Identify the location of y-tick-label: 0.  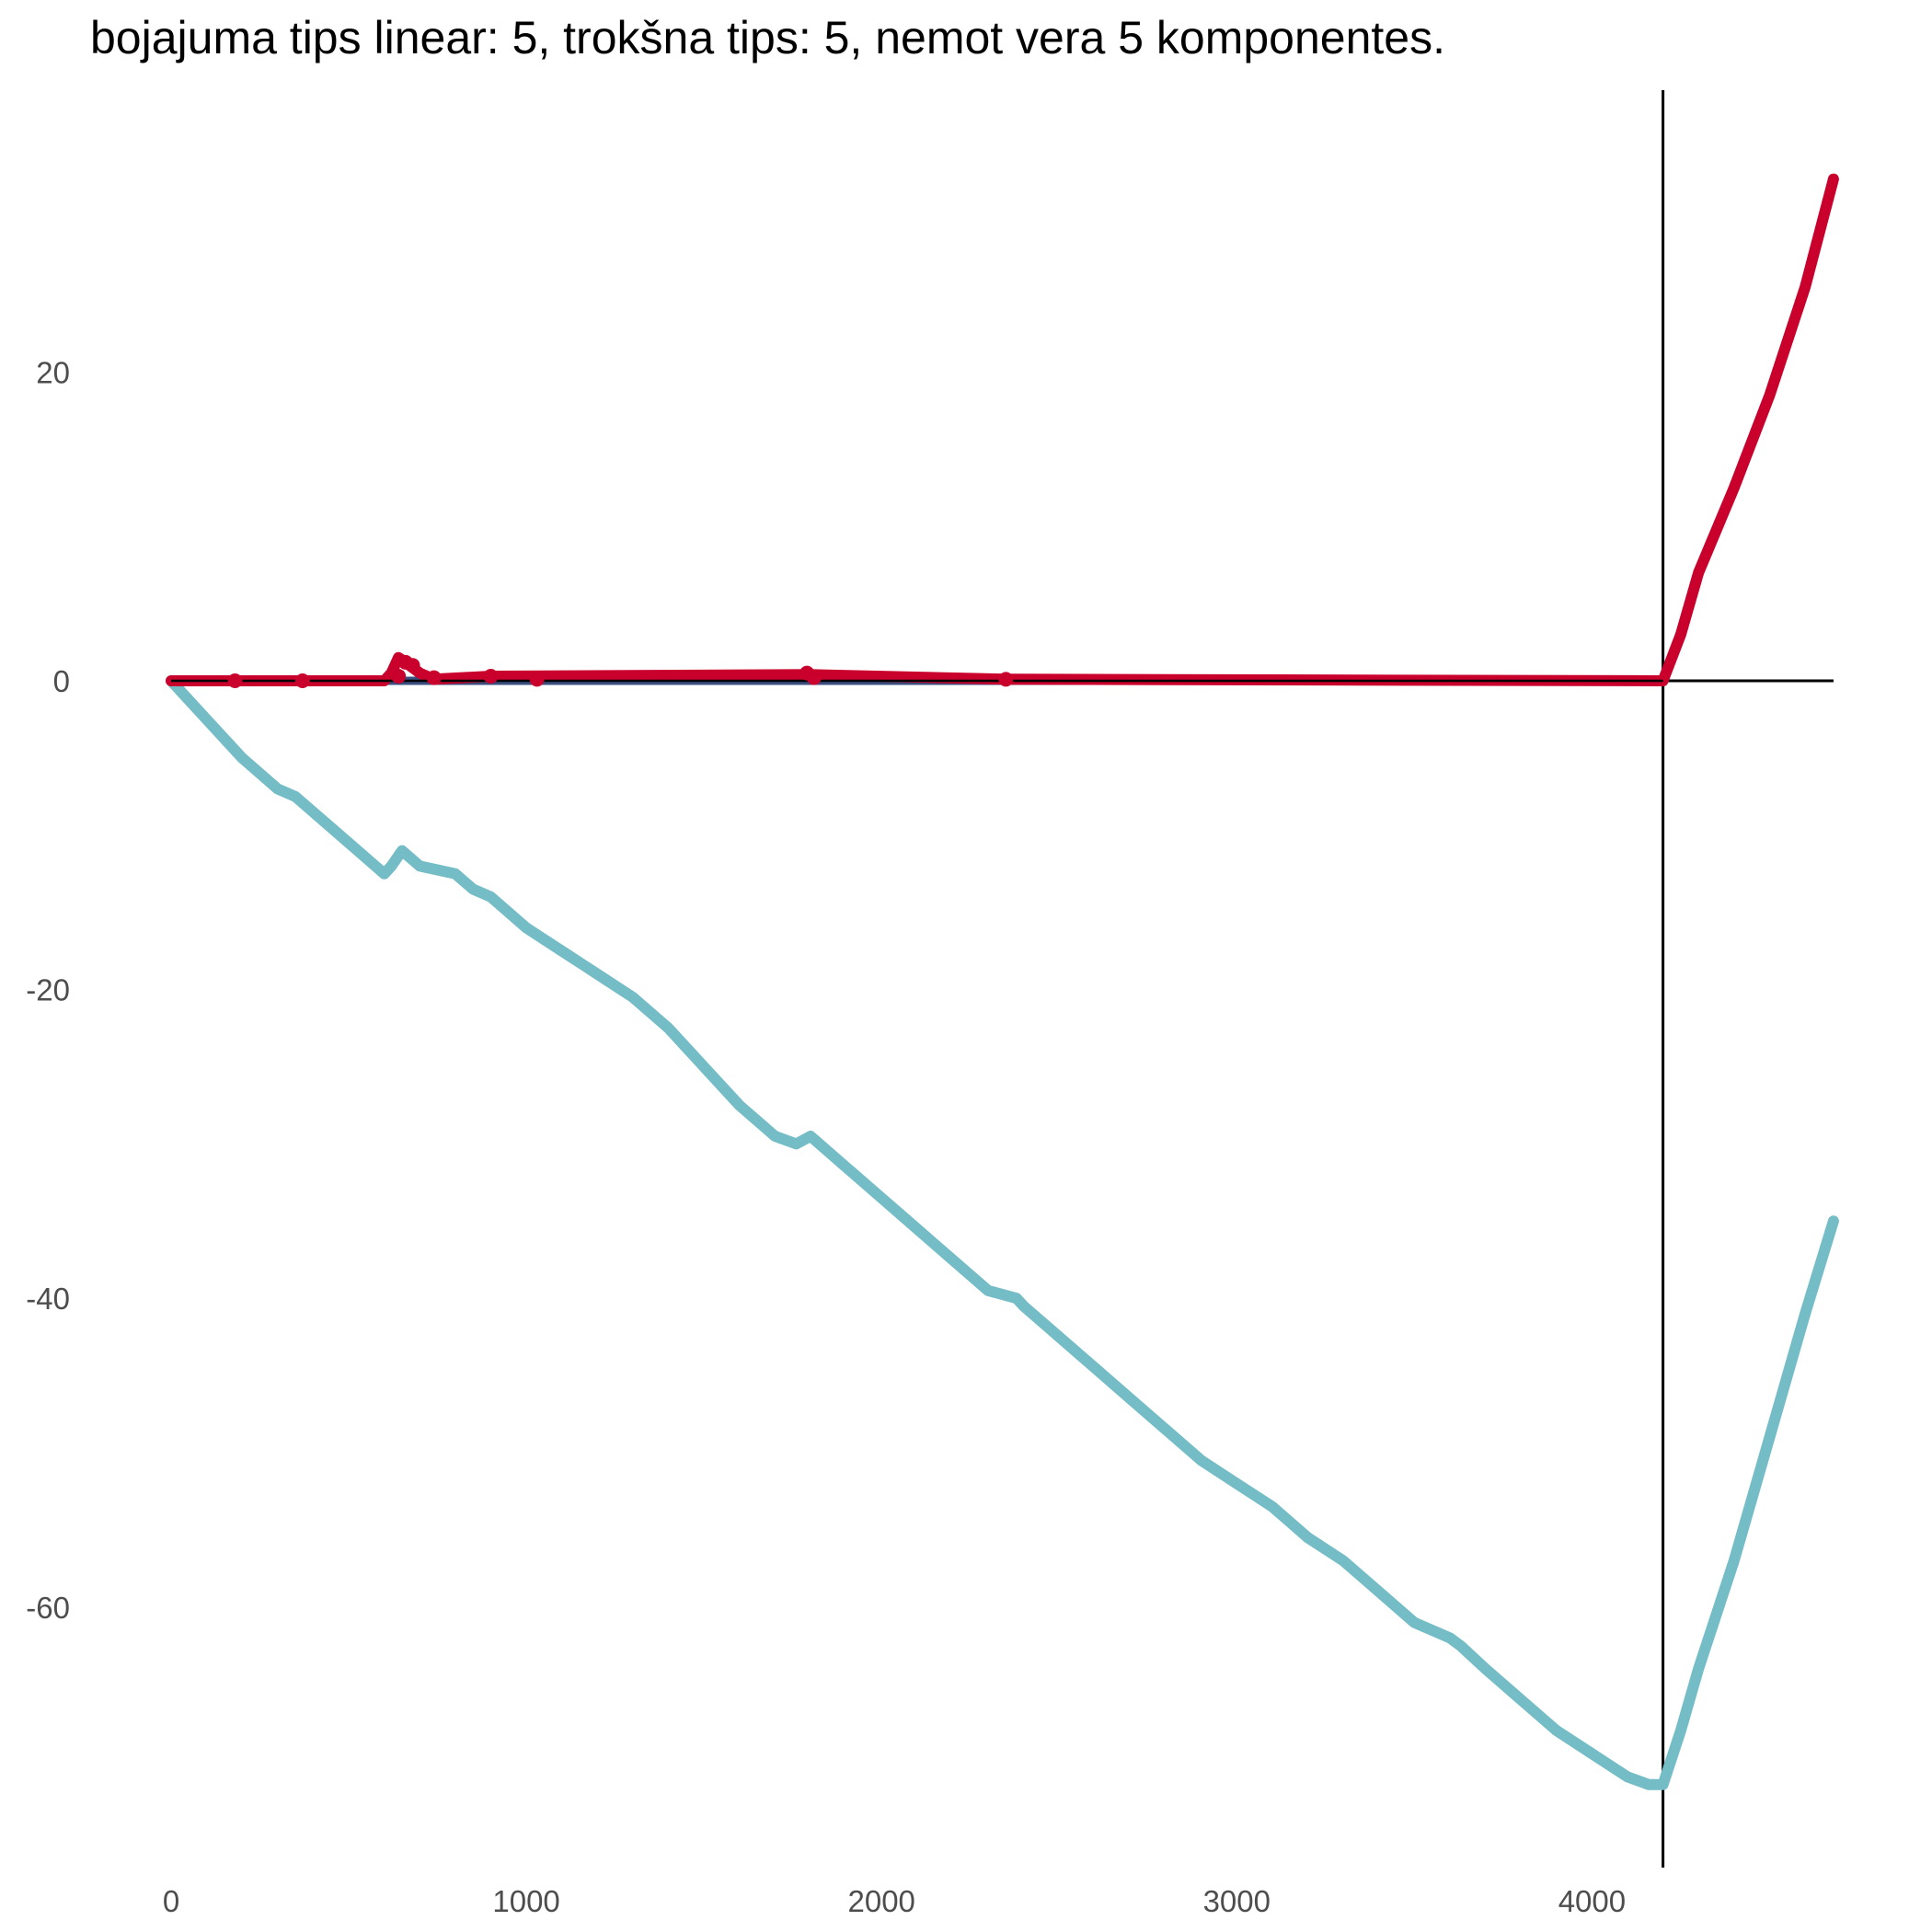
(61, 681).